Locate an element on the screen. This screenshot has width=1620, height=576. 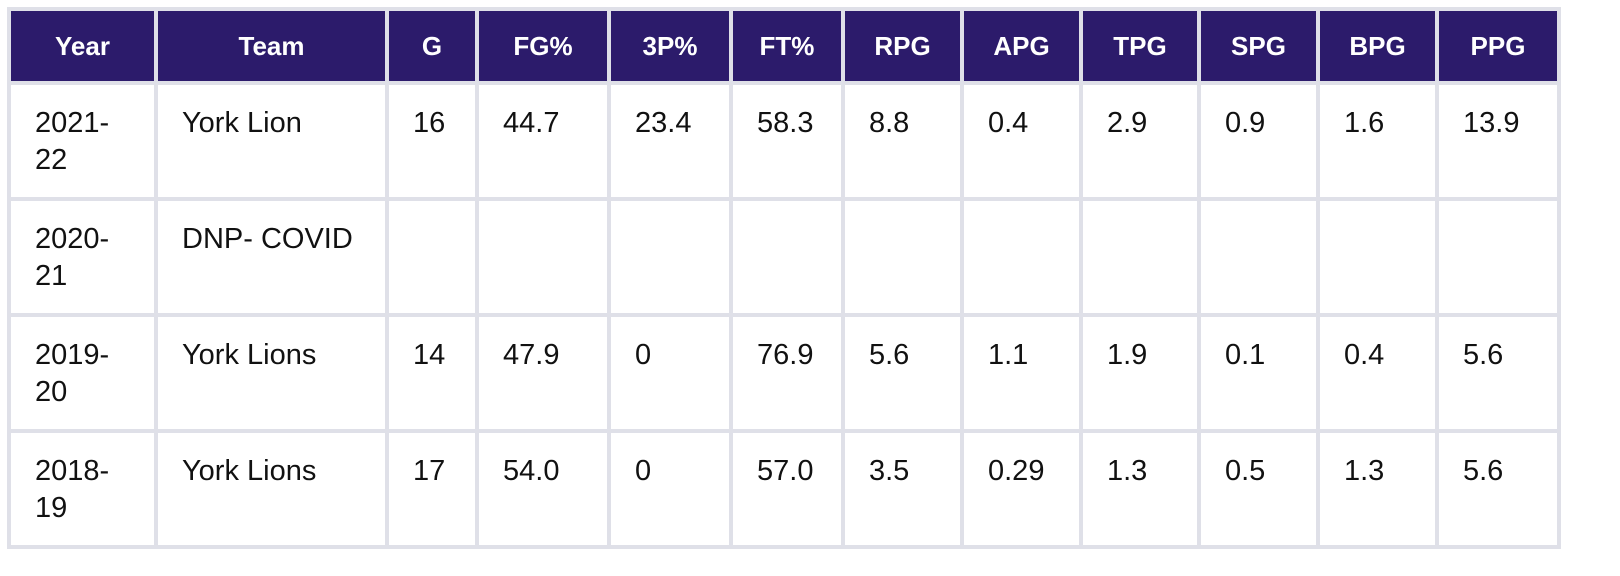
cell-apg: 0.29 is located at coordinates (1021, 489).